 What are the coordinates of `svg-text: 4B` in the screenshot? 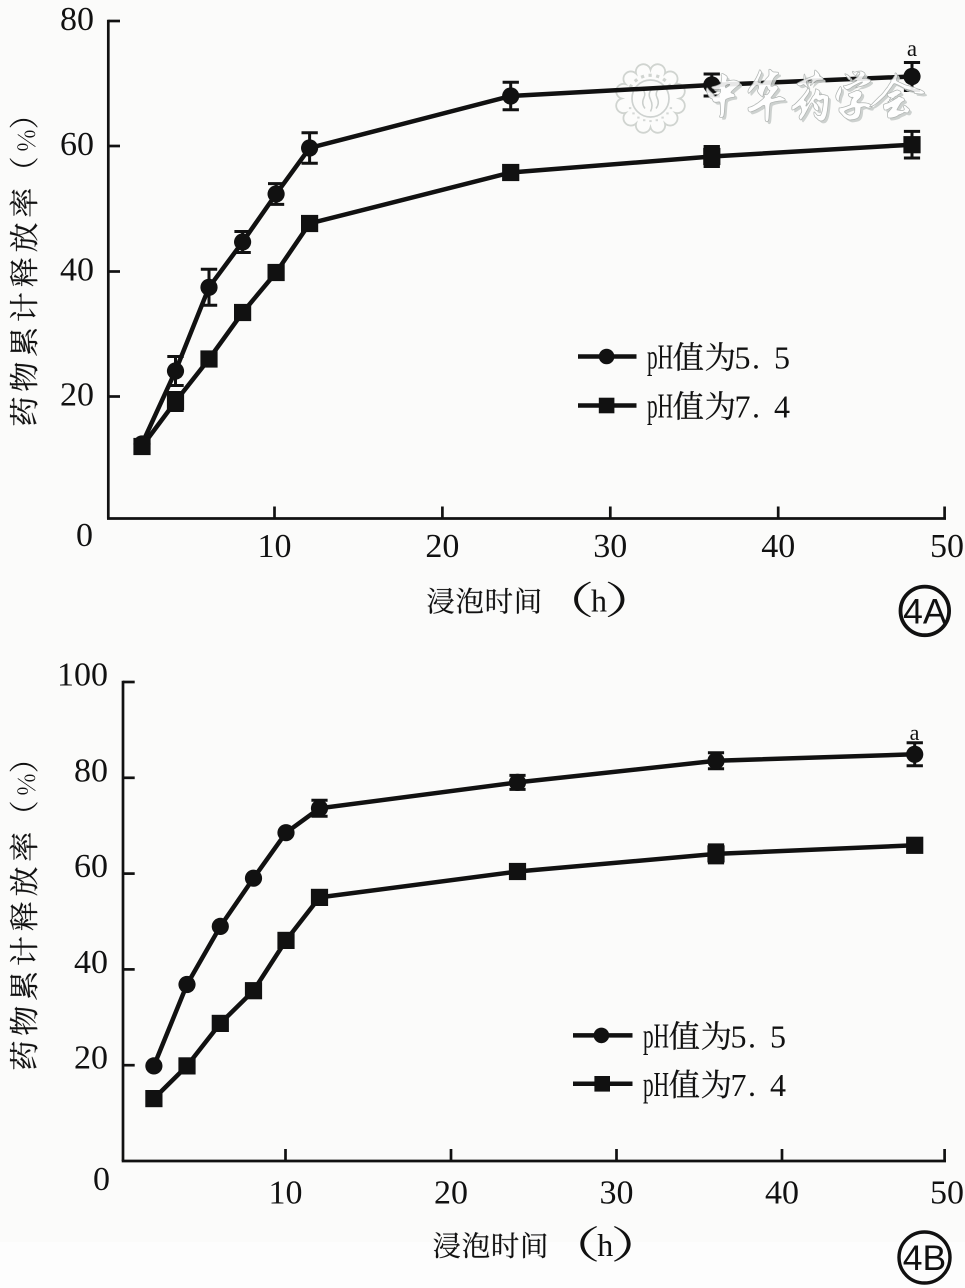 It's located at (924, 1258).